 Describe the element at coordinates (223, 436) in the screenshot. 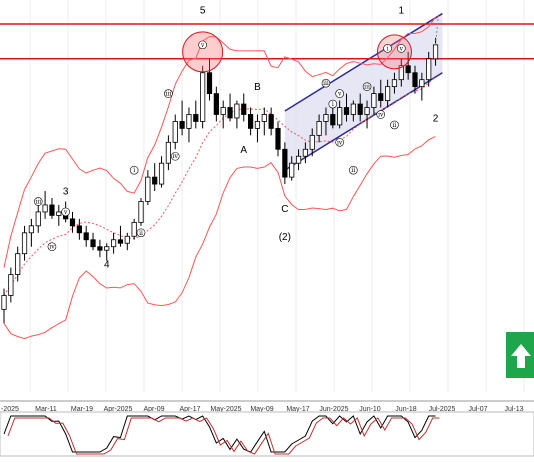

I see `oscillator-signal-line` at that location.